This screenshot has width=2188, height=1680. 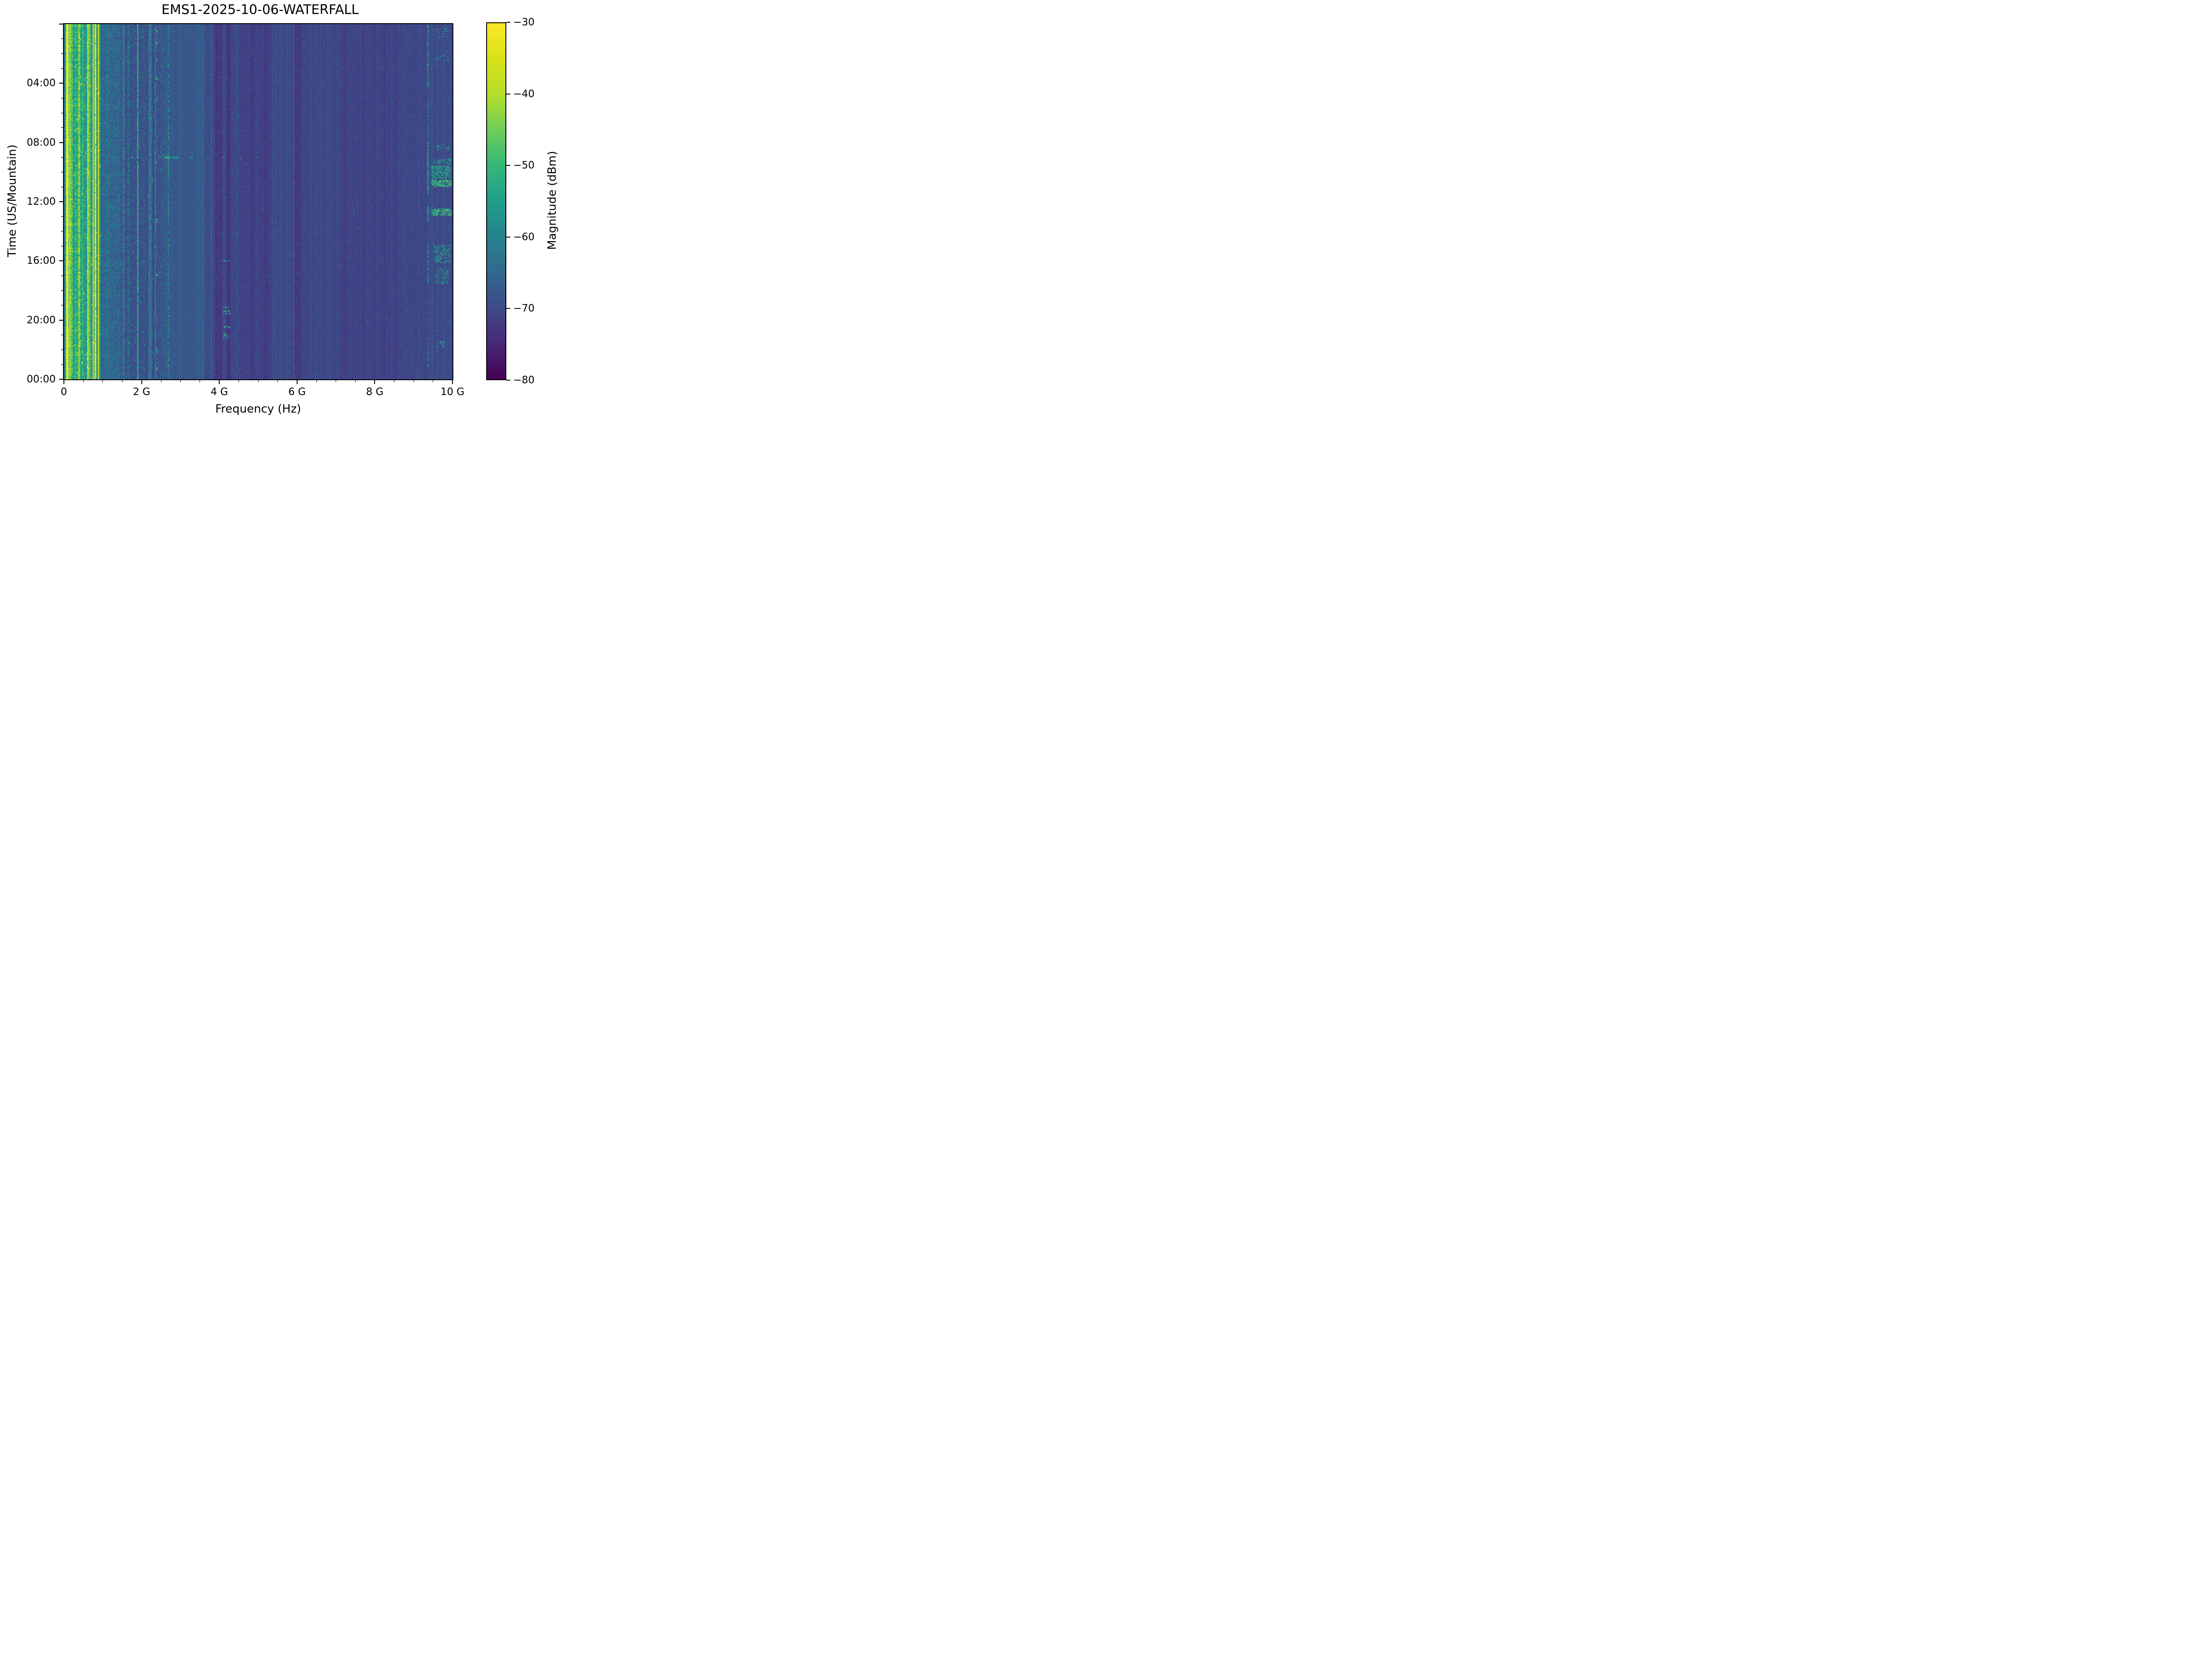 What do you see at coordinates (12, 200) in the screenshot?
I see `y-axis-label: Time (US/Mountain)` at bounding box center [12, 200].